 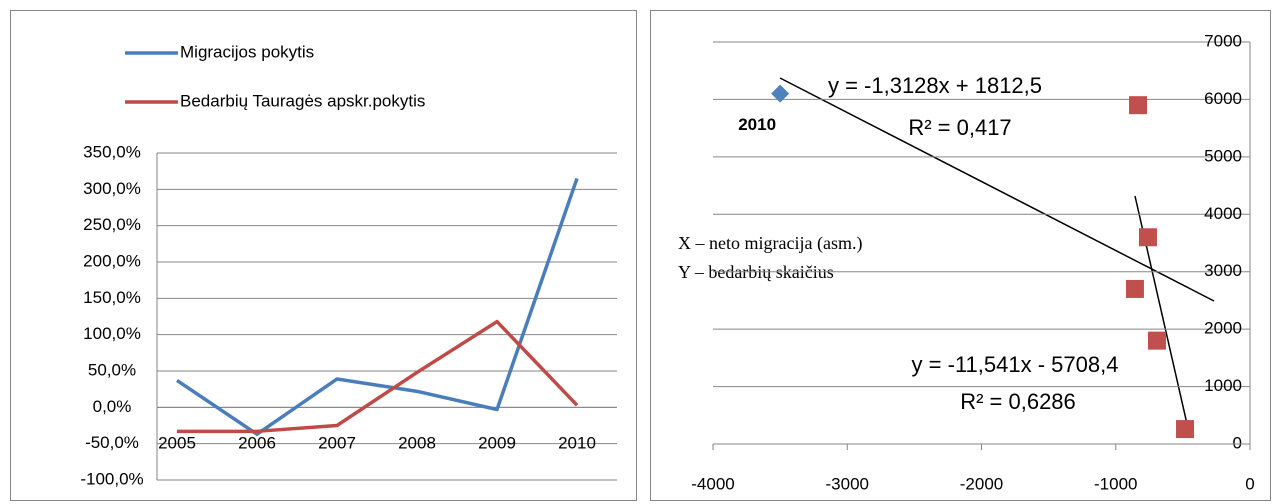 I want to click on line-series, so click(x=378, y=376).